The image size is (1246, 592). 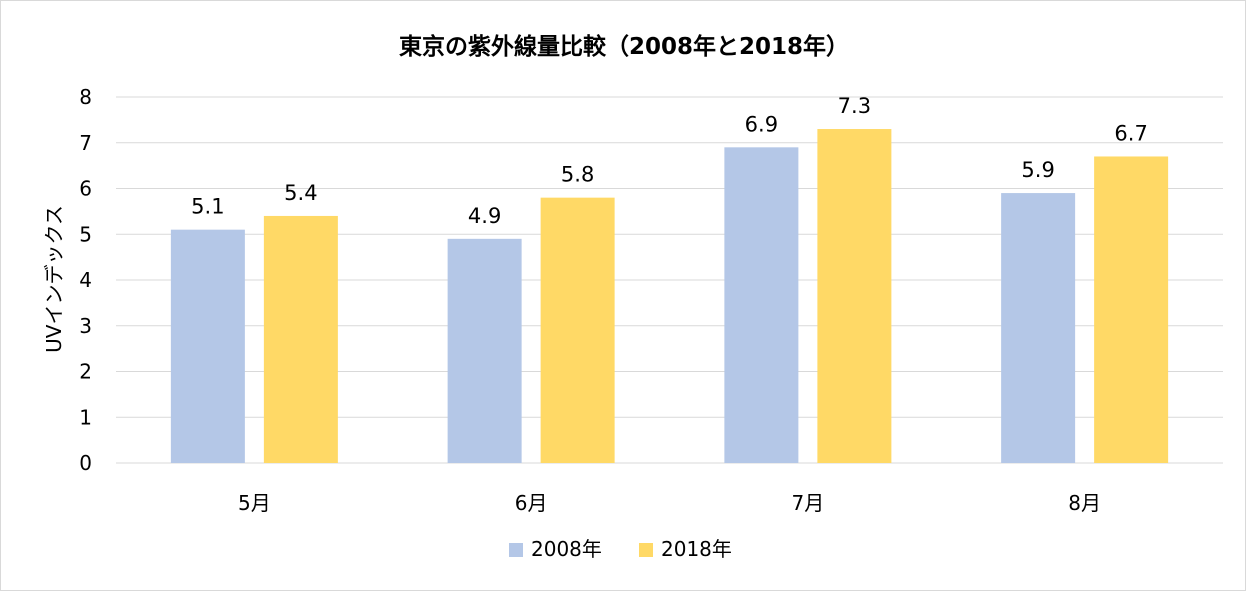 I want to click on y-tick-label: 4, so click(x=85, y=280).